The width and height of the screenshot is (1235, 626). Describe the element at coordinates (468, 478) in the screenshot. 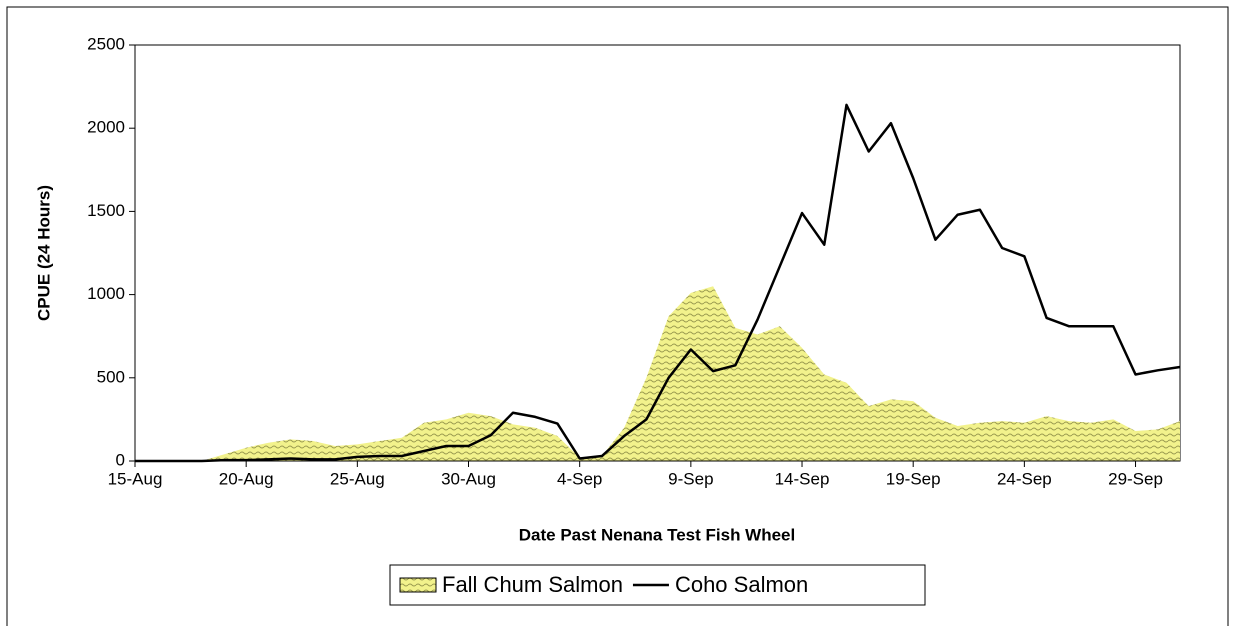

I see `x-tick-label: 30-Aug` at that location.